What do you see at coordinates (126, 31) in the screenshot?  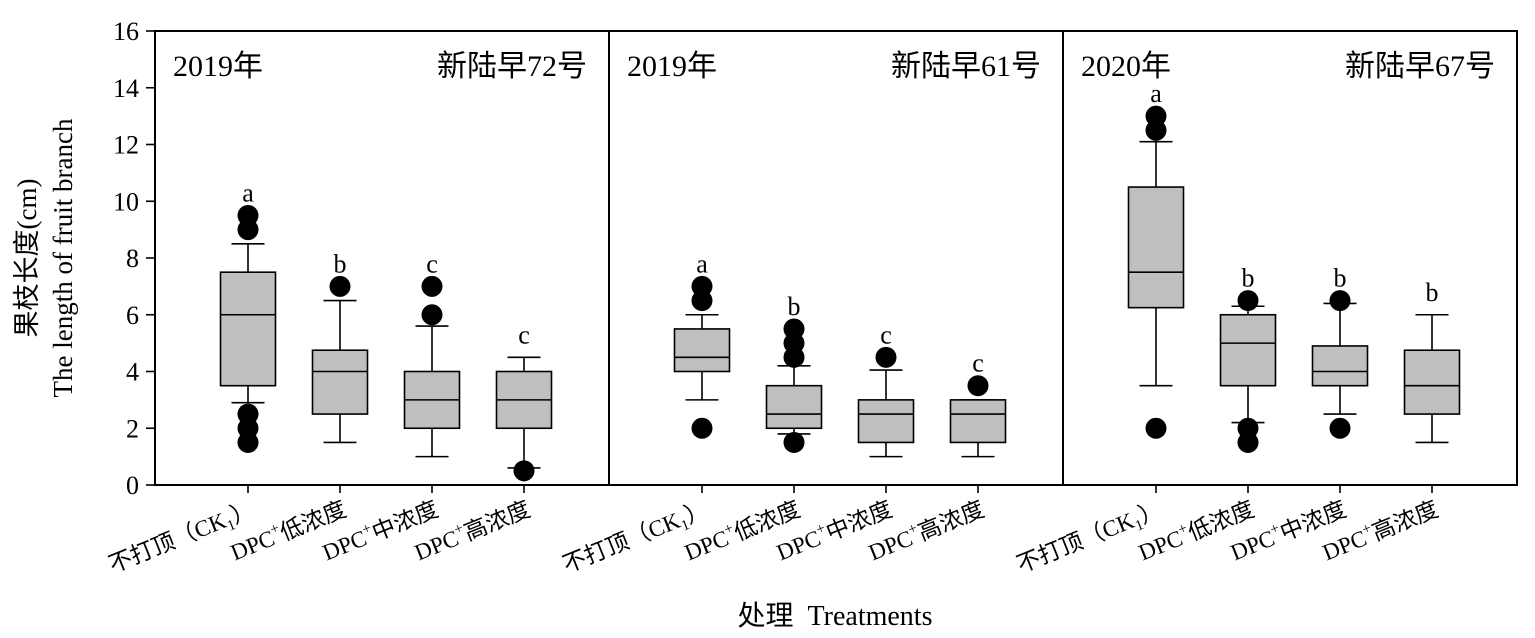 I see `y-tick-label: 16` at bounding box center [126, 31].